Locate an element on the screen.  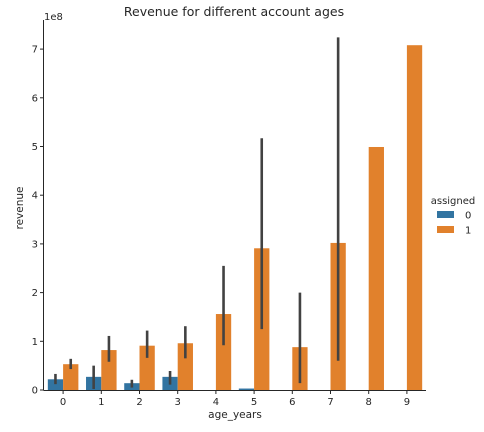
y-tick-label: 6 is located at coordinates (35, 98).